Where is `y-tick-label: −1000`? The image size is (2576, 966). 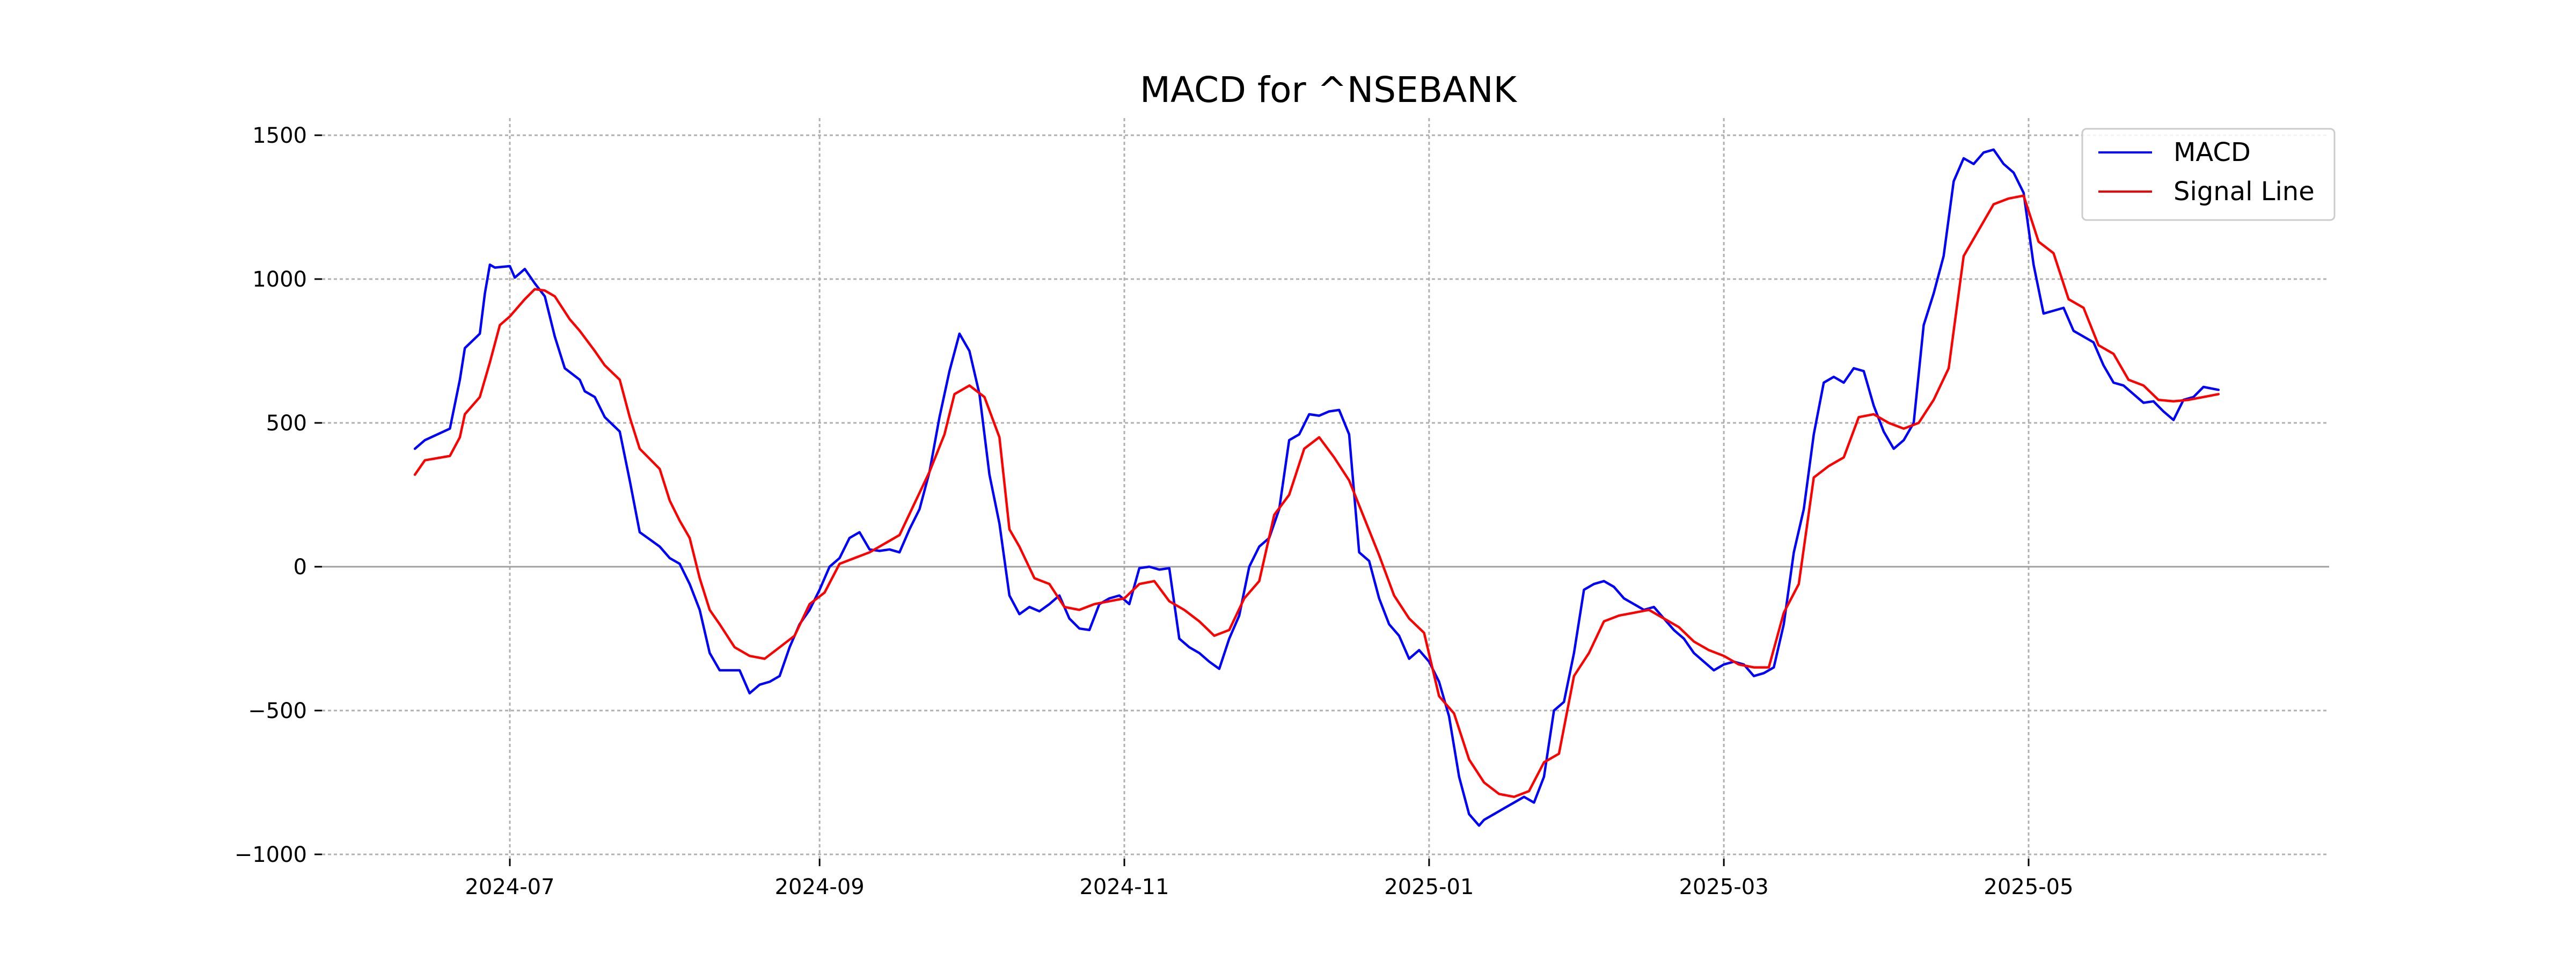
y-tick-label: −1000 is located at coordinates (271, 855).